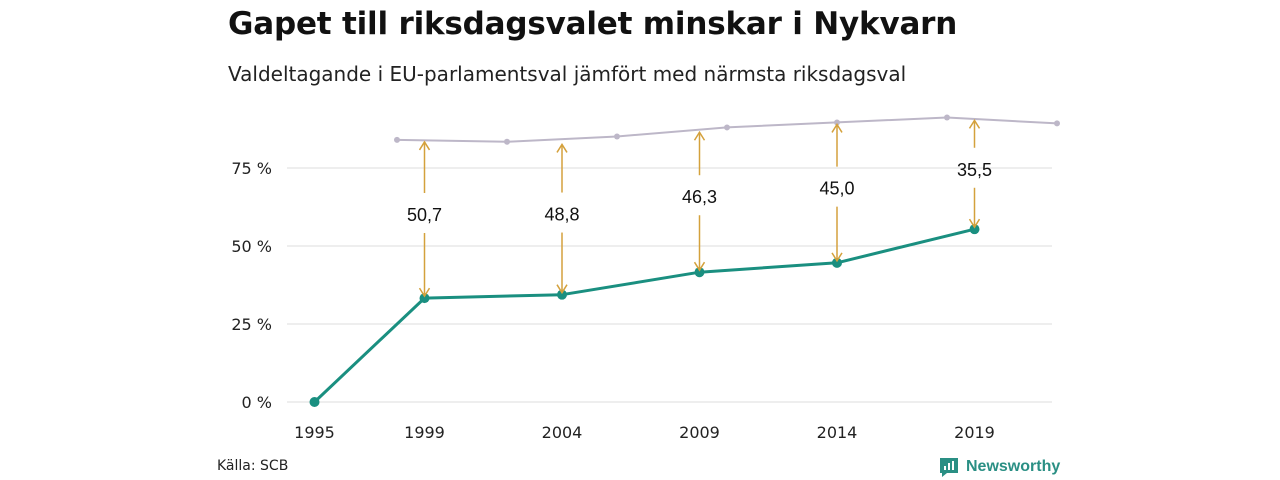 The image size is (1280, 480). What do you see at coordinates (251, 246) in the screenshot?
I see `y-tick-label: 50 %` at bounding box center [251, 246].